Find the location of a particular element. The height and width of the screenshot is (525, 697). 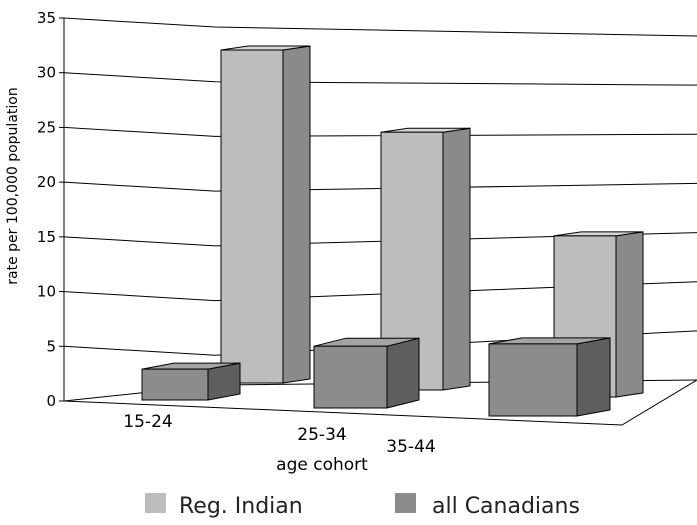

y-tick-label: 10 is located at coordinates (46, 292).